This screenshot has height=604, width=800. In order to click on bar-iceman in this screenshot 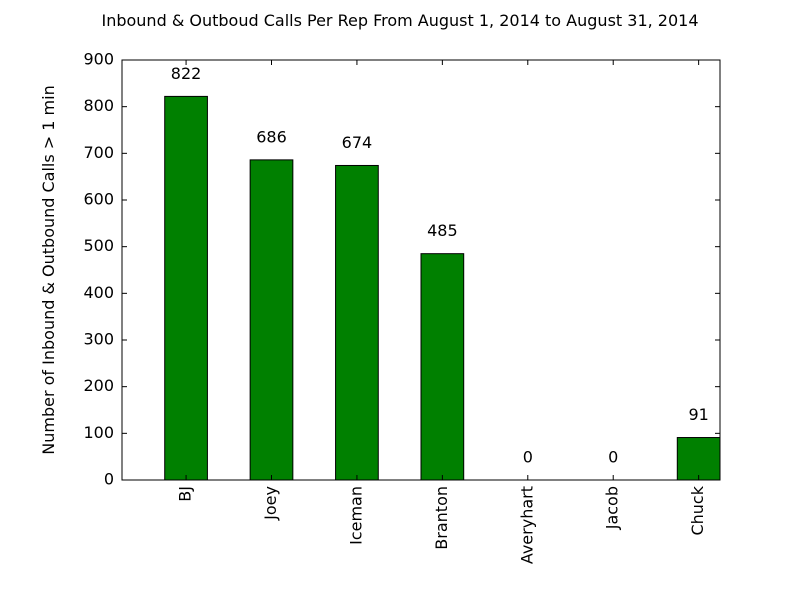, I will do `click(357, 322)`.